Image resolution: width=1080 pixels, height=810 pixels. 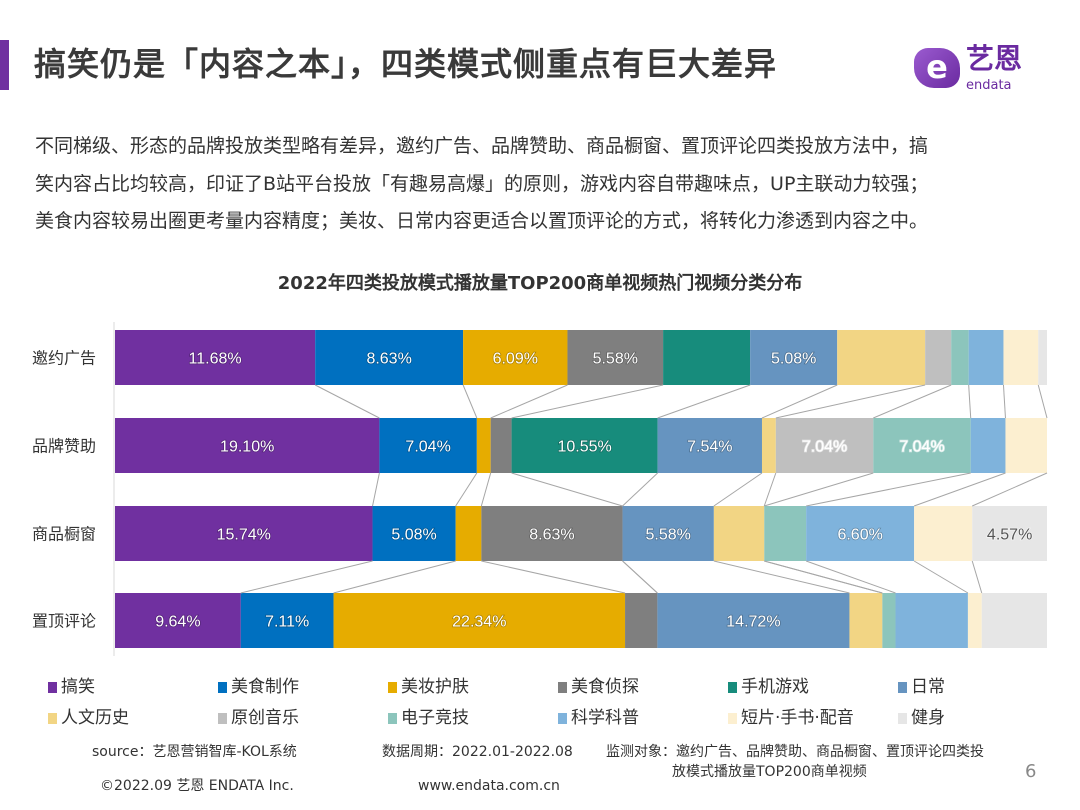 What do you see at coordinates (388, 359) in the screenshot?
I see `data-label: 8.63%` at bounding box center [388, 359].